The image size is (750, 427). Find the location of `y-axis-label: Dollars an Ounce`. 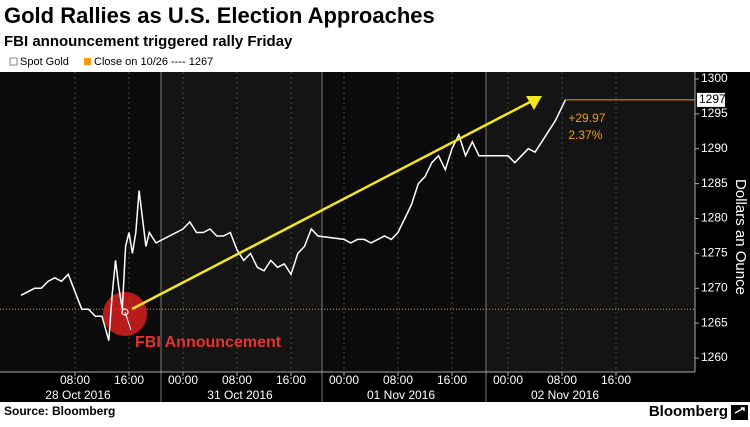

y-axis-label: Dollars an Ounce is located at coordinates (740, 237).